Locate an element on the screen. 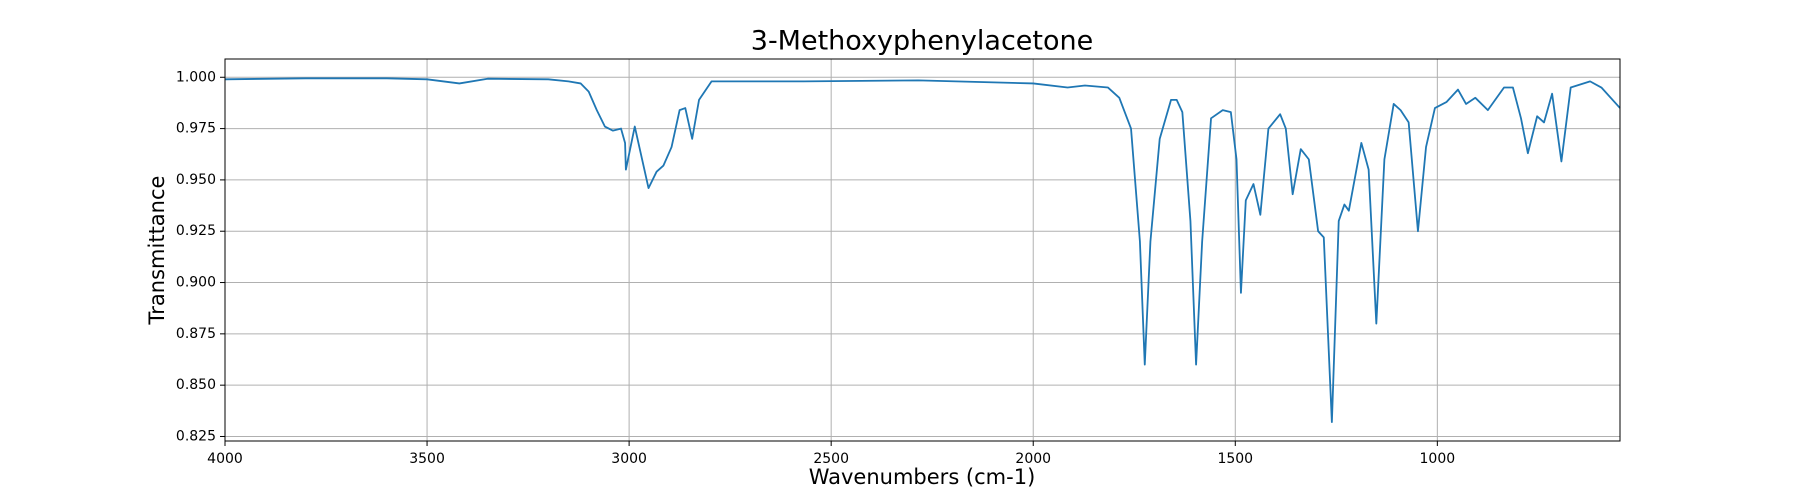 The height and width of the screenshot is (500, 1800). y-tick-label: 0.900 is located at coordinates (196, 283).